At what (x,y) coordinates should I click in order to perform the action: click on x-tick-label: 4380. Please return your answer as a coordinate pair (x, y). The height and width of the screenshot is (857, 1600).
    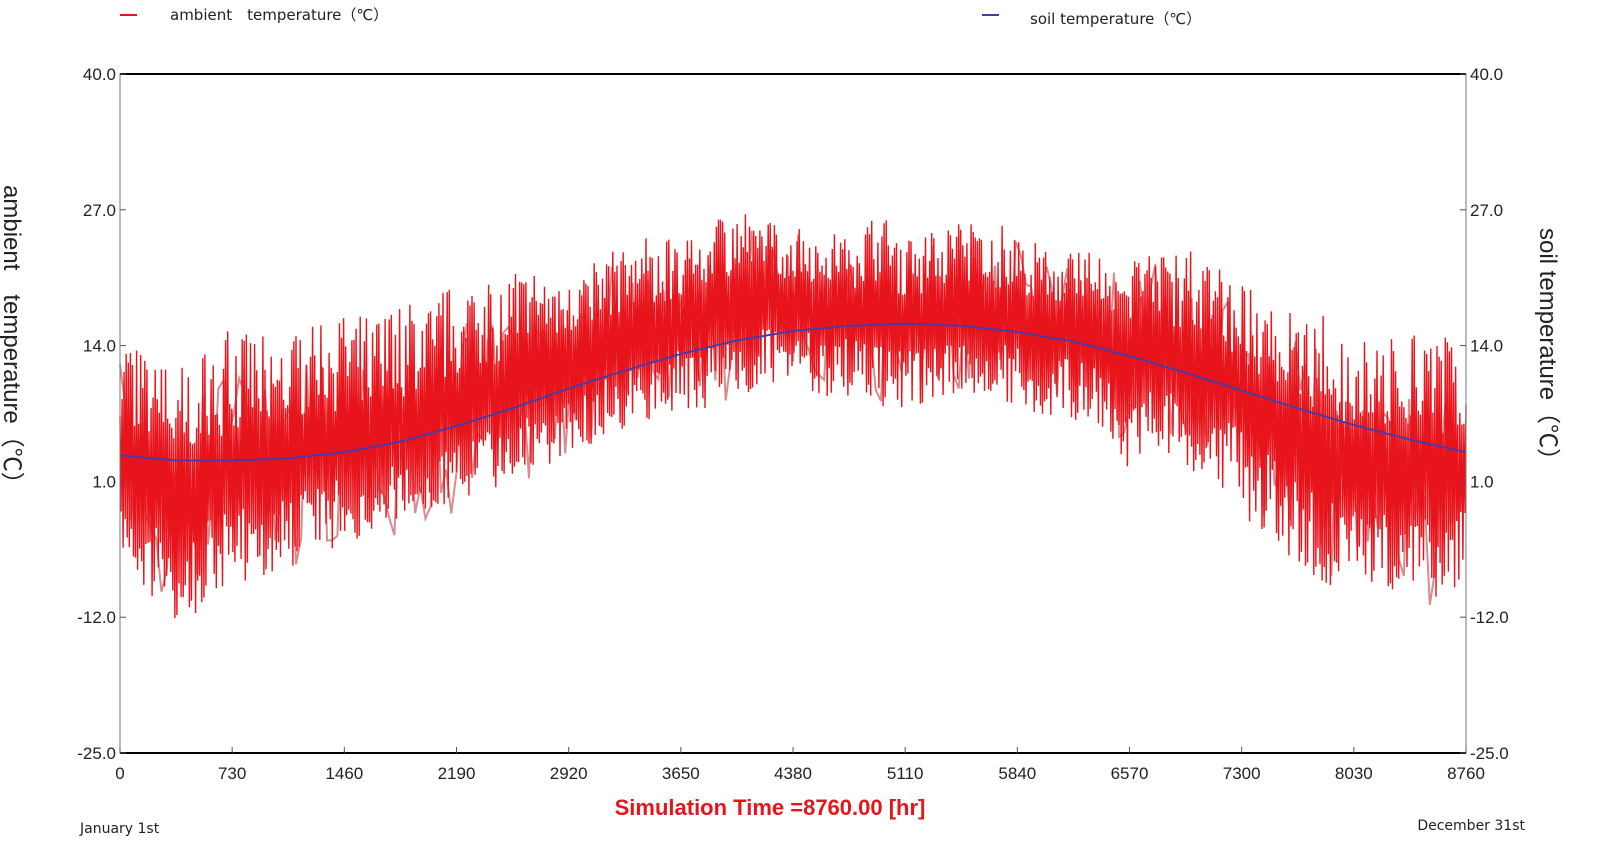
    Looking at the image, I should click on (793, 773).